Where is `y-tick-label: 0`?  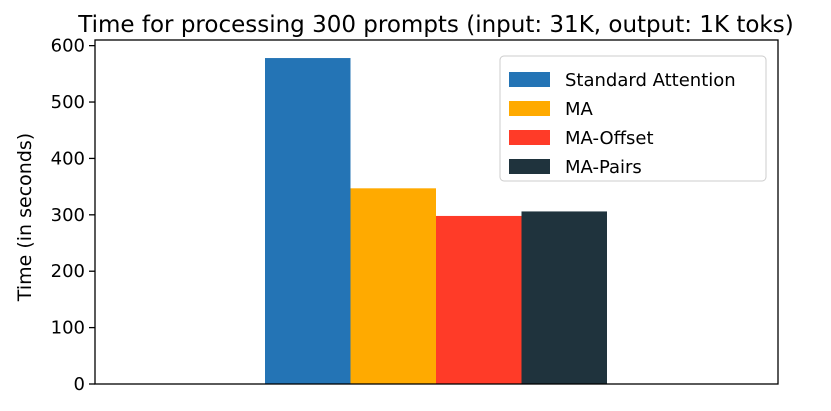 y-tick-label: 0 is located at coordinates (79, 384).